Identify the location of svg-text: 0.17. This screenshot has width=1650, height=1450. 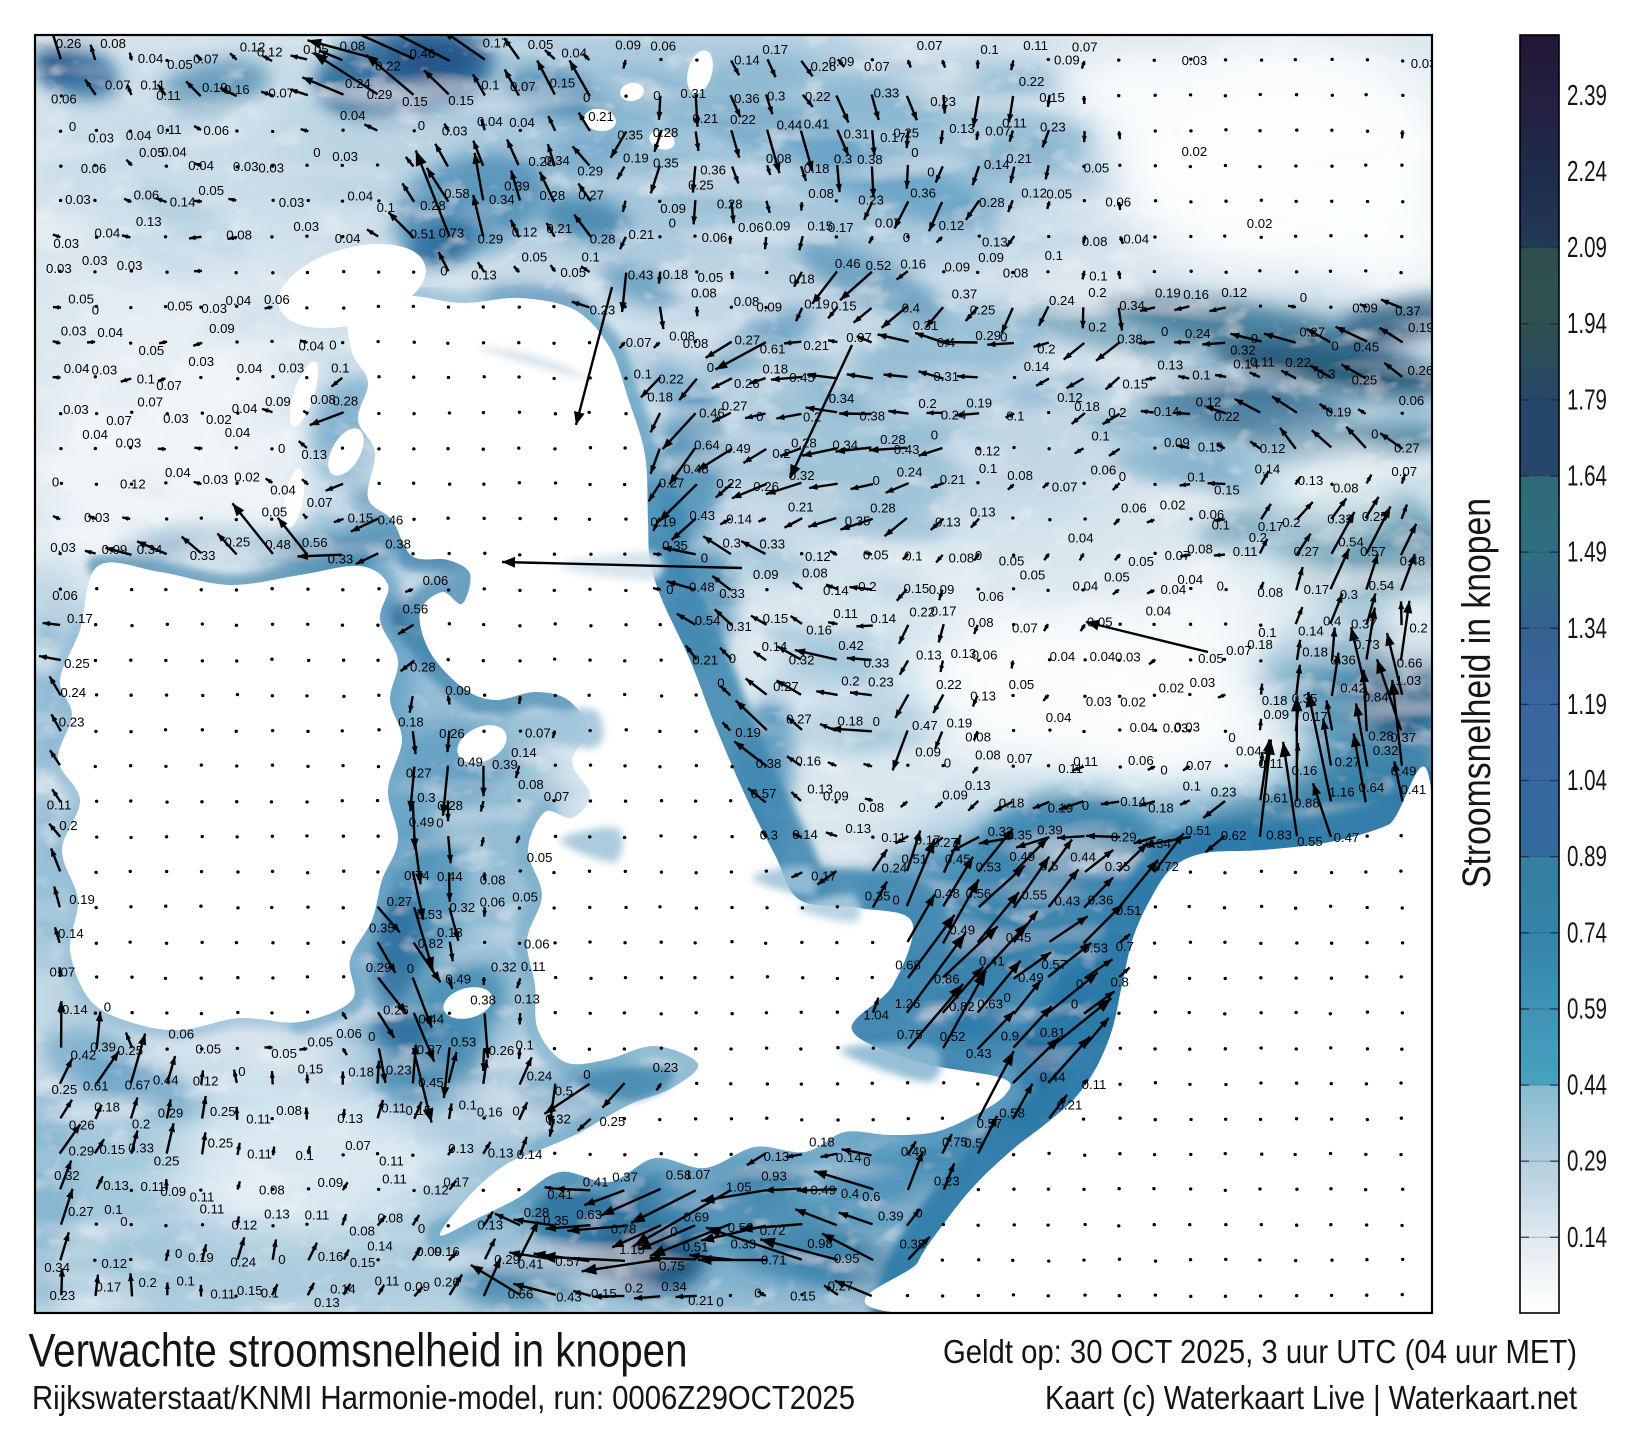
(456, 1182).